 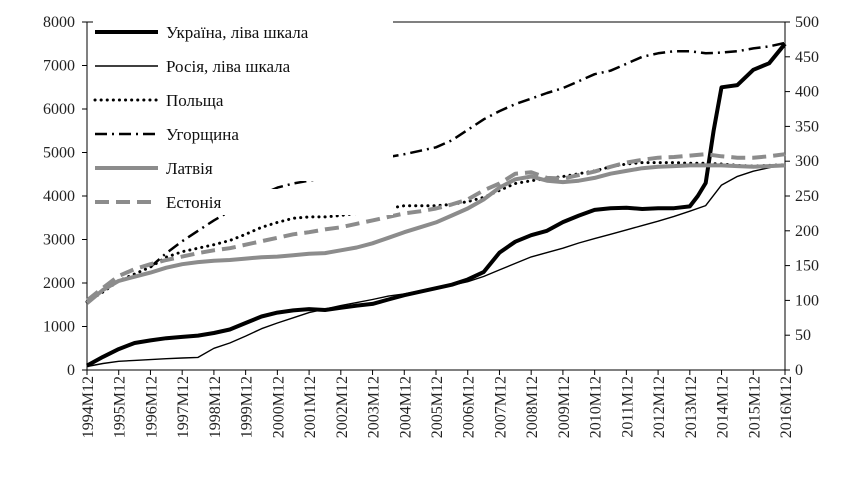 I want to click on x-axis-tick-label: 2011M12, so click(x=627, y=407).